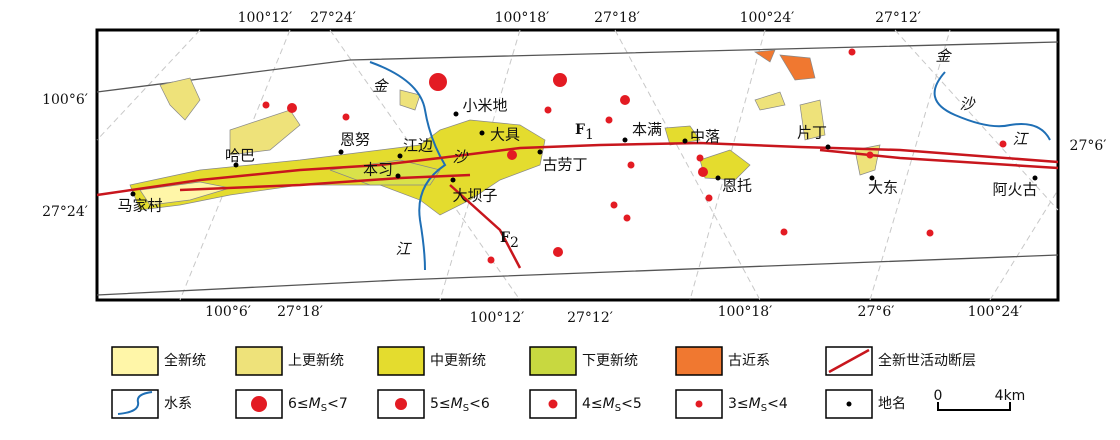 The height and width of the screenshot is (440, 1120). Describe the element at coordinates (849, 361) in the screenshot. I see `legend-fault` at that location.